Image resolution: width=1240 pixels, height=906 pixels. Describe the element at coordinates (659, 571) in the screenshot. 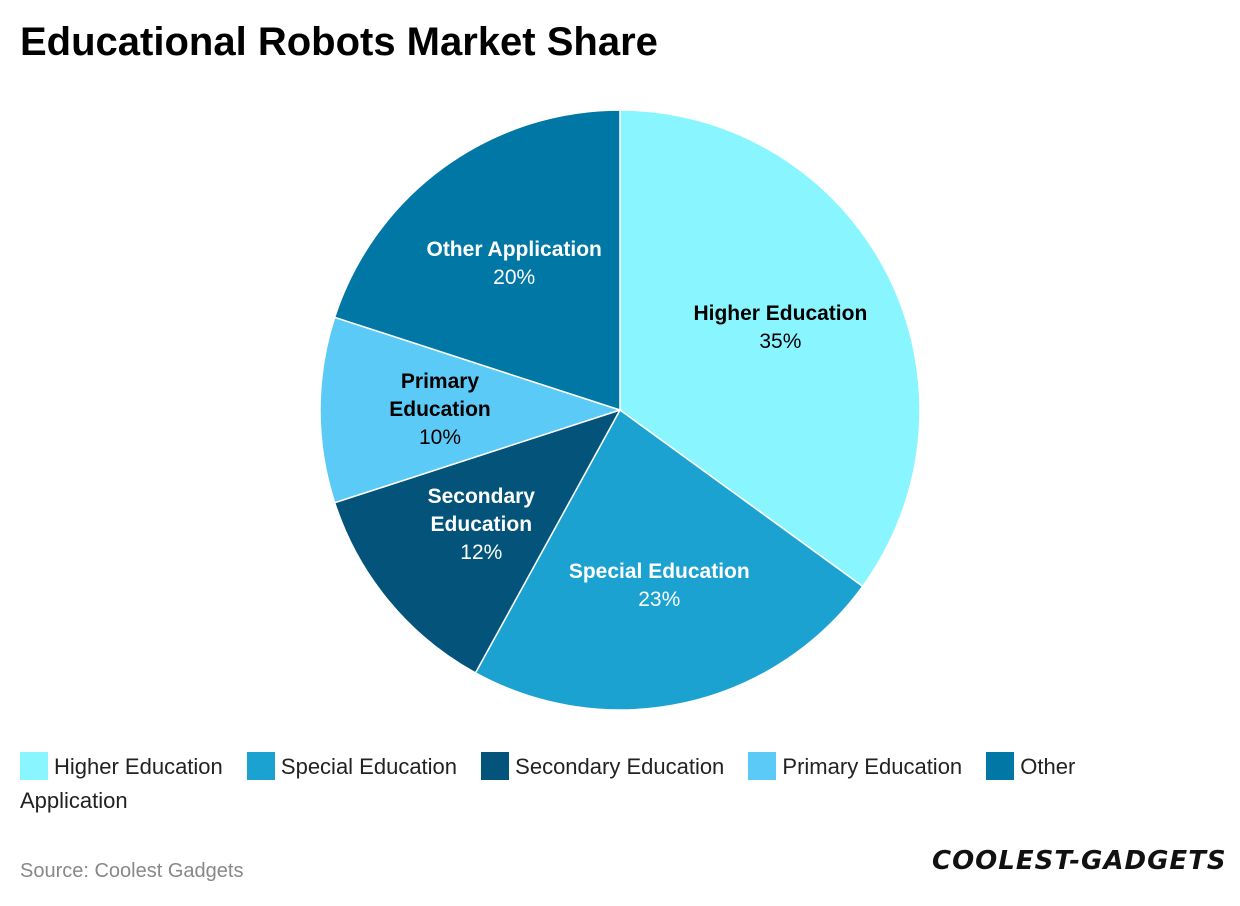

I see `slice-name: Special Education` at that location.